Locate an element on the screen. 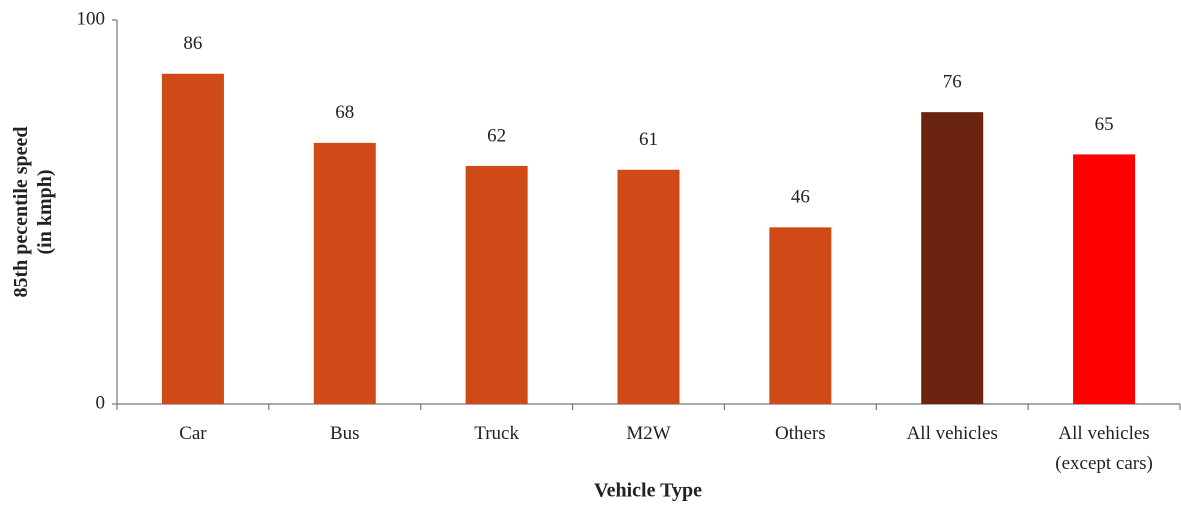 Image resolution: width=1181 pixels, height=506 pixels. y-axis-label: 85th pecentile speed (in kmph) is located at coordinates (33, 211).